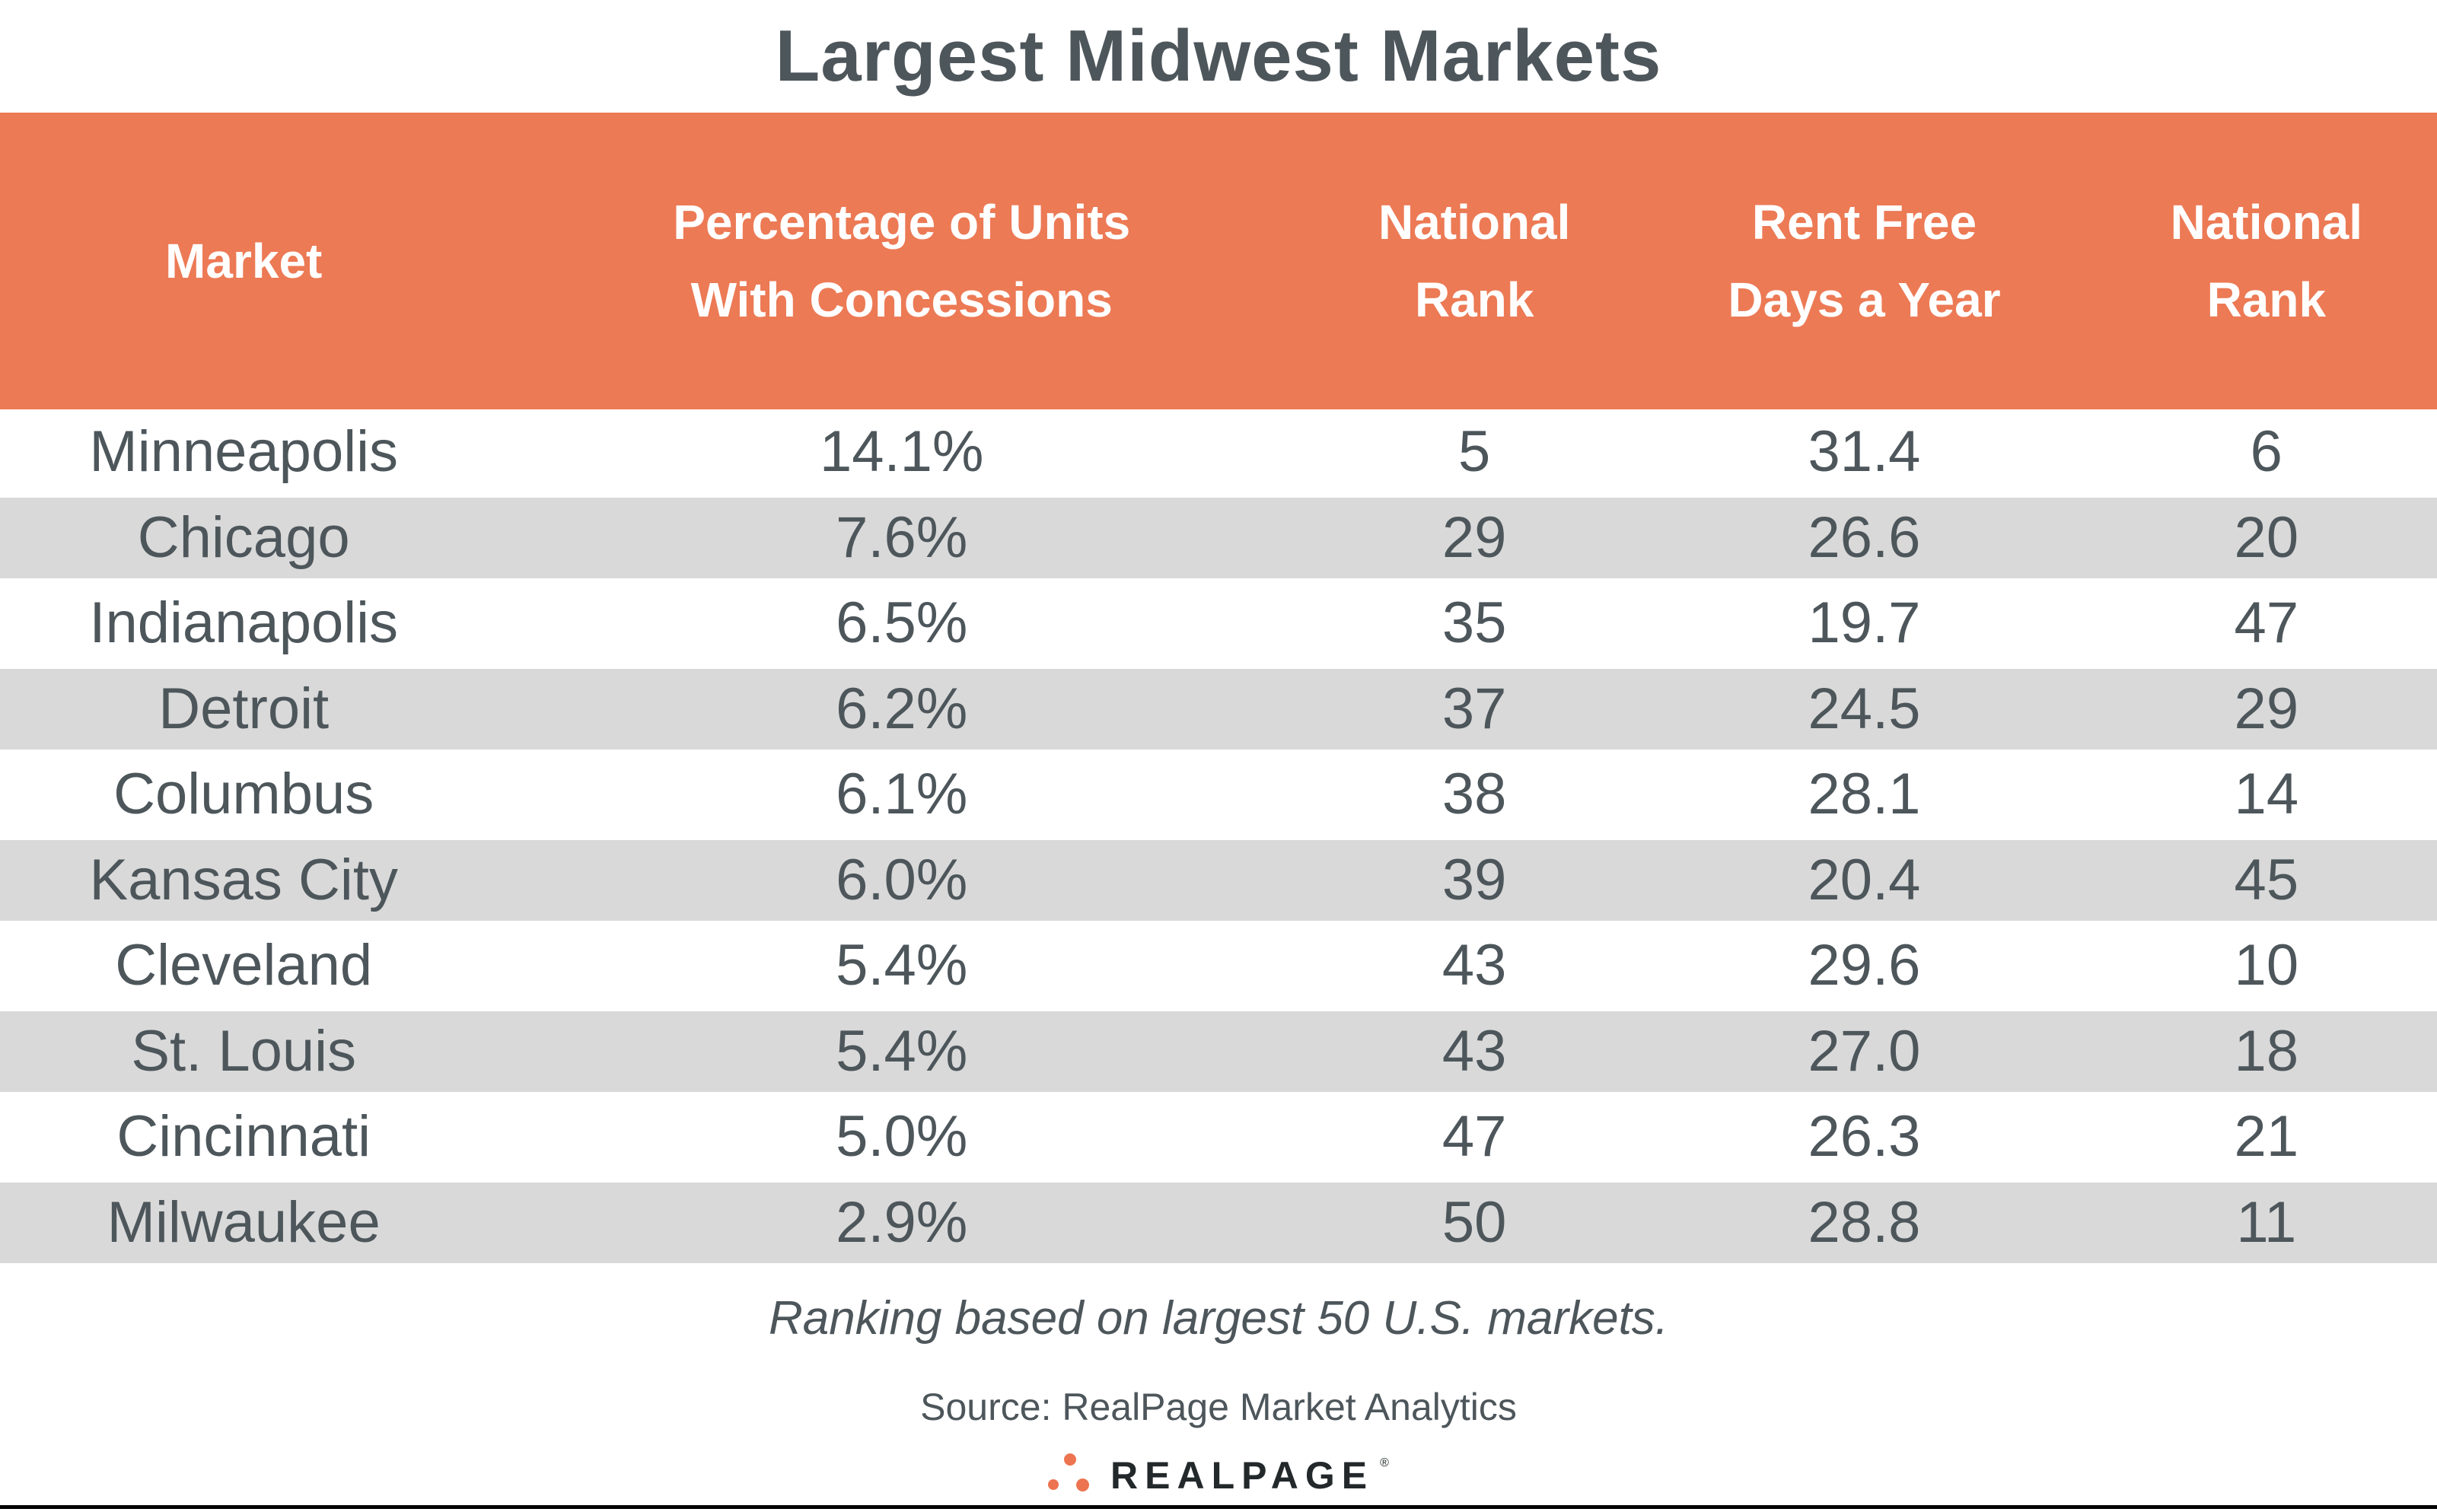 This screenshot has width=2437, height=1512. What do you see at coordinates (1864, 965) in the screenshot?
I see `rent-free-days-cell: 29.6` at bounding box center [1864, 965].